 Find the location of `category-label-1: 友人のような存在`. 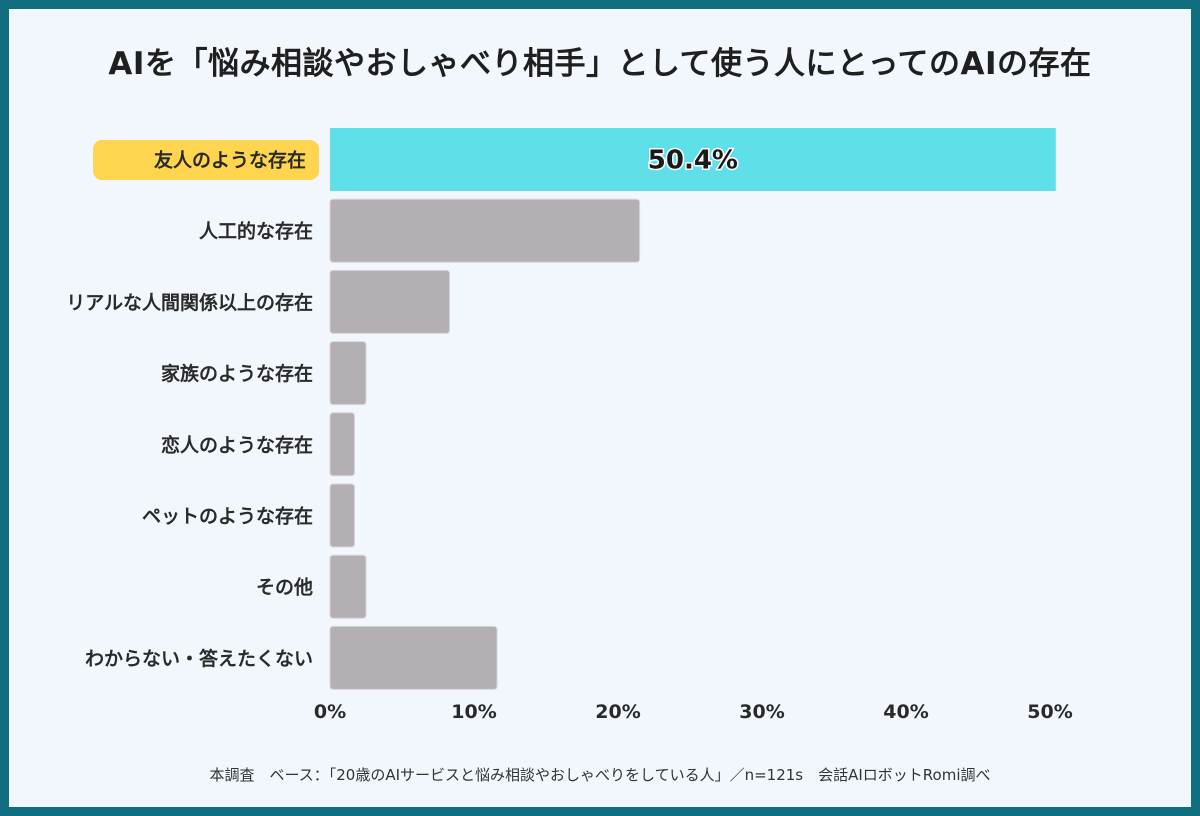

category-label-1: 友人のような存在 is located at coordinates (230, 160).